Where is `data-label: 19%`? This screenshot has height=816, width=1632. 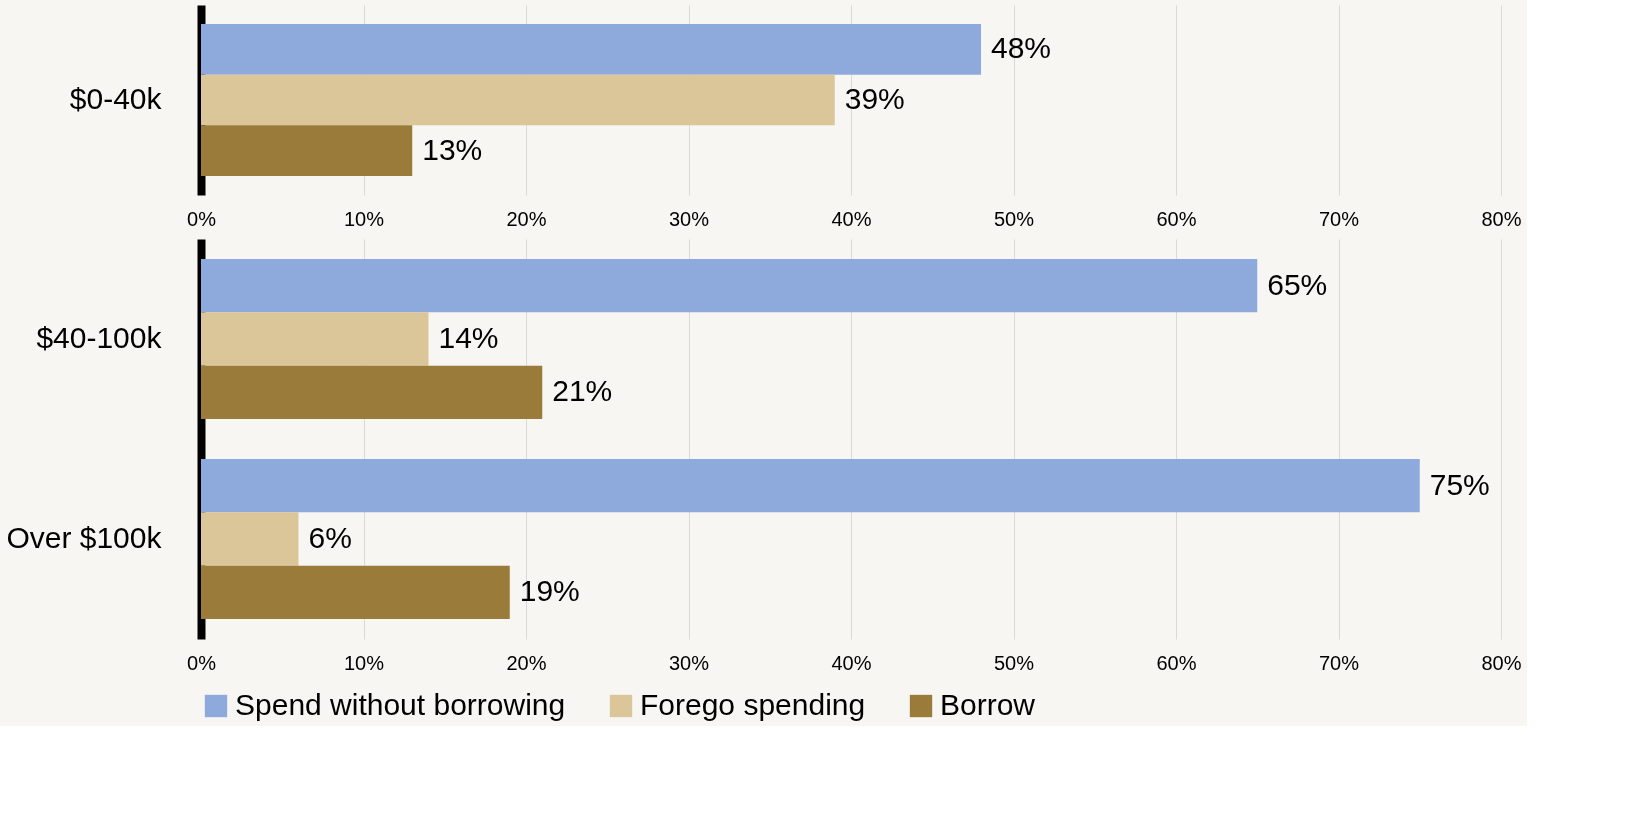
data-label: 19% is located at coordinates (549, 591).